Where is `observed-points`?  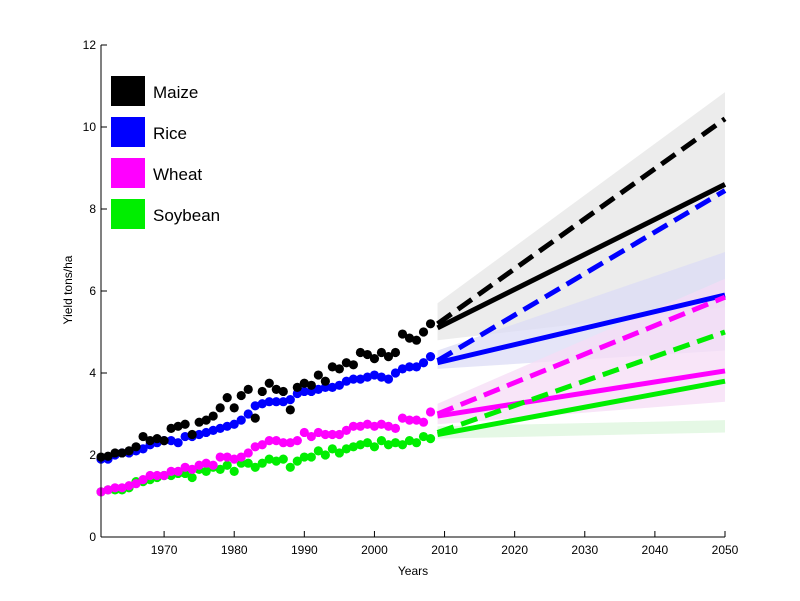 observed-points is located at coordinates (266, 408).